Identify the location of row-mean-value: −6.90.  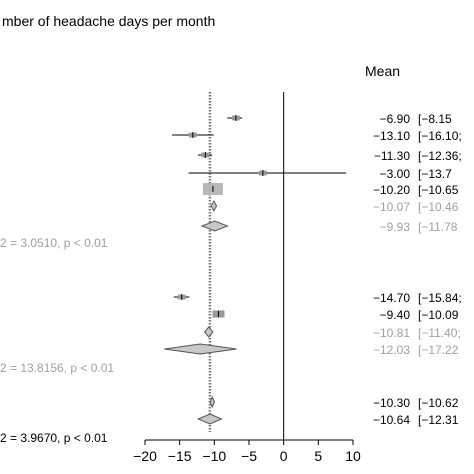
(395, 119).